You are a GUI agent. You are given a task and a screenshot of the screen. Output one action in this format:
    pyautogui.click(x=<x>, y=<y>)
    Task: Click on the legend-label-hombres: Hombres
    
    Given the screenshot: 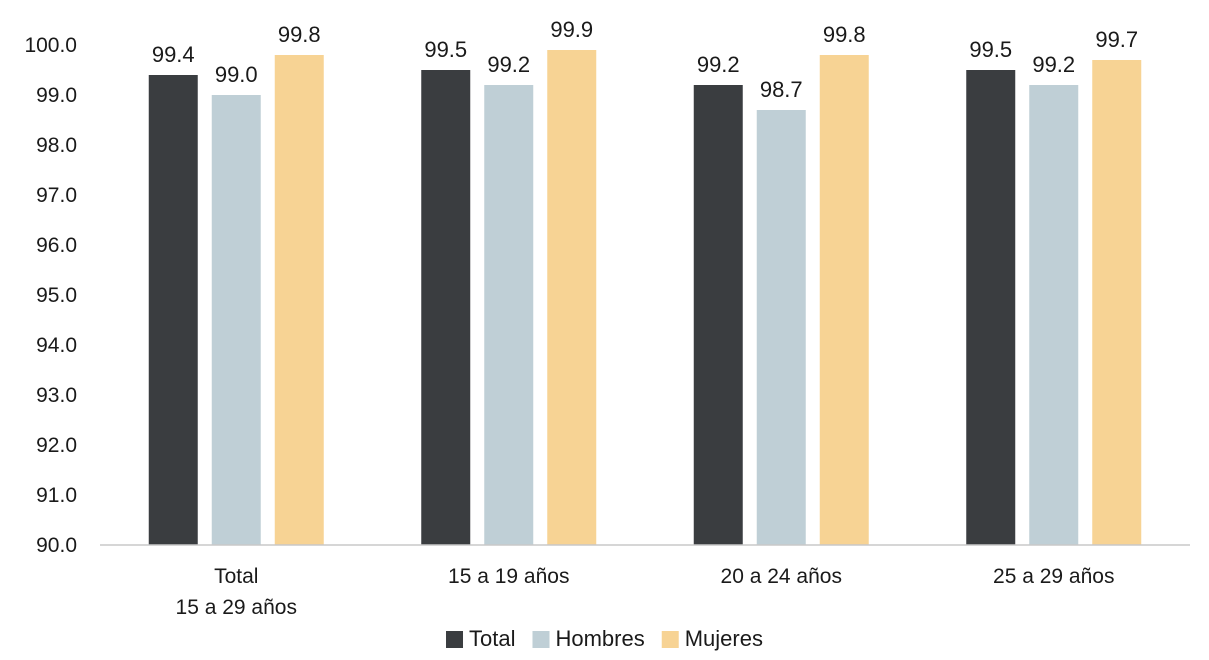 What is the action you would take?
    pyautogui.click(x=599, y=638)
    